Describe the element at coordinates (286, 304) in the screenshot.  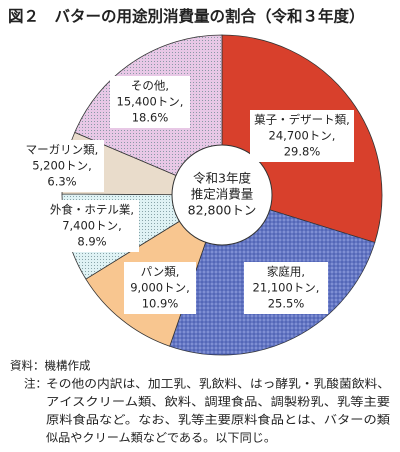
I see `slice-label: 25.5%` at that location.